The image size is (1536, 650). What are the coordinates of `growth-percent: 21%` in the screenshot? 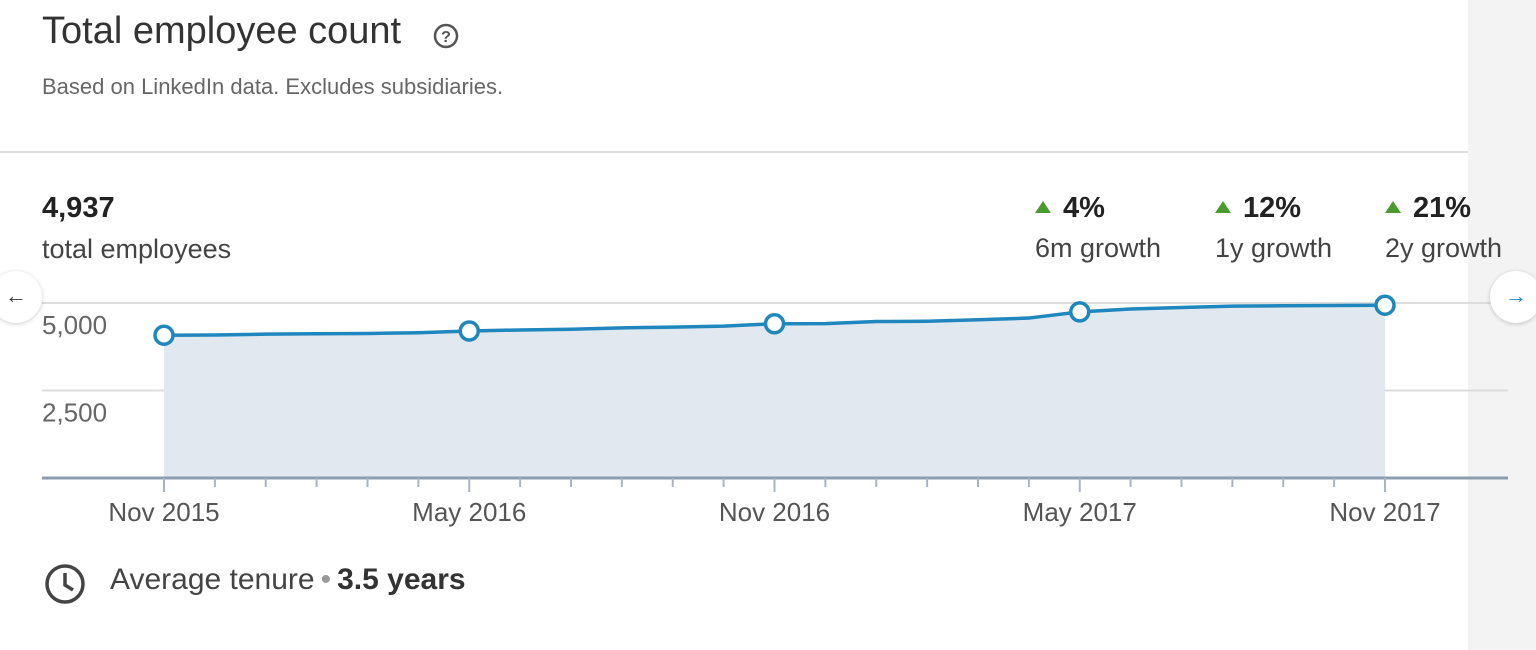 It's located at (1442, 208).